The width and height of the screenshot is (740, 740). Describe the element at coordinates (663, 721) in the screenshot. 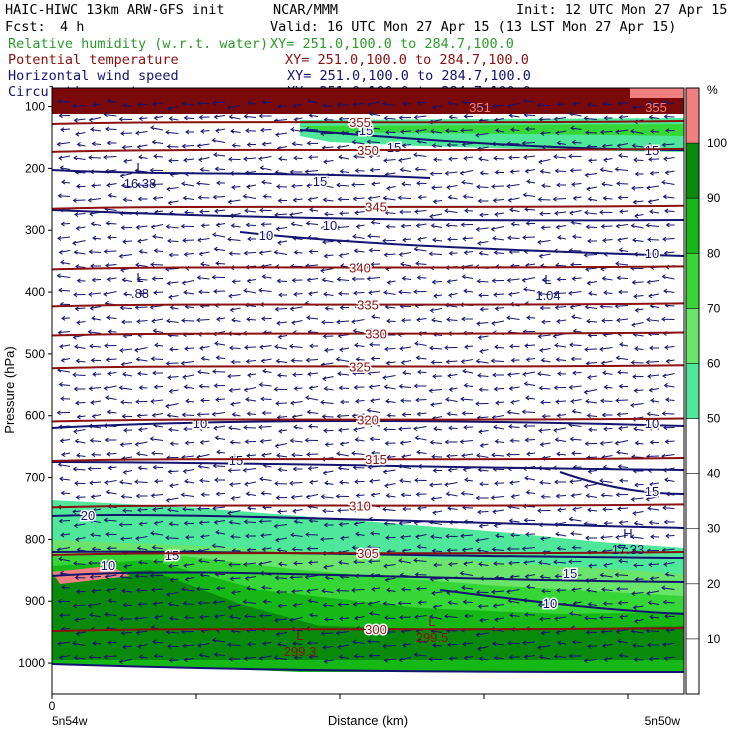

I see `x-right-label: 5n50w` at that location.